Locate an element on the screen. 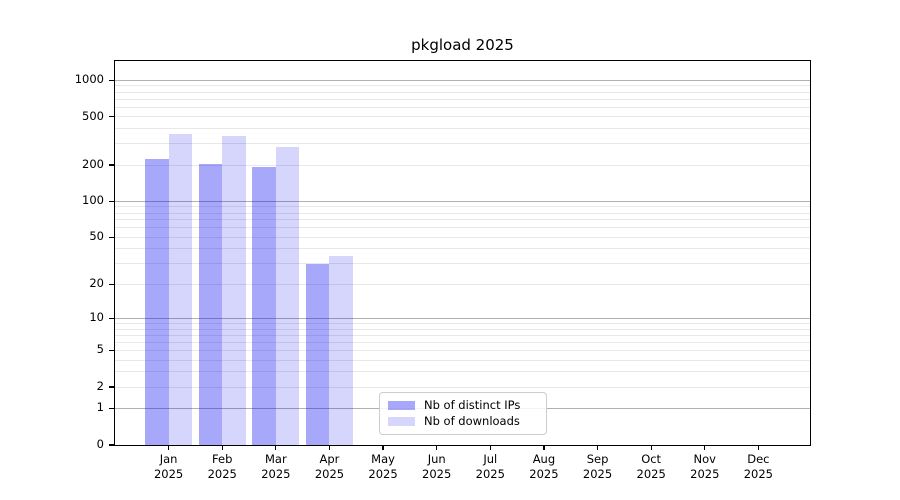 The height and width of the screenshot is (500, 900). bar-jan-downloads is located at coordinates (180, 289).